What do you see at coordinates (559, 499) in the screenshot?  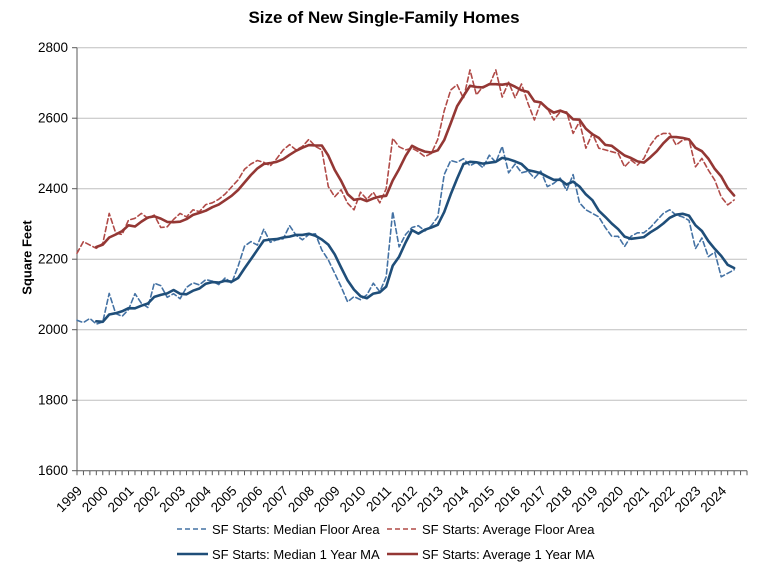 I see `x-tick-label: 2018` at bounding box center [559, 499].